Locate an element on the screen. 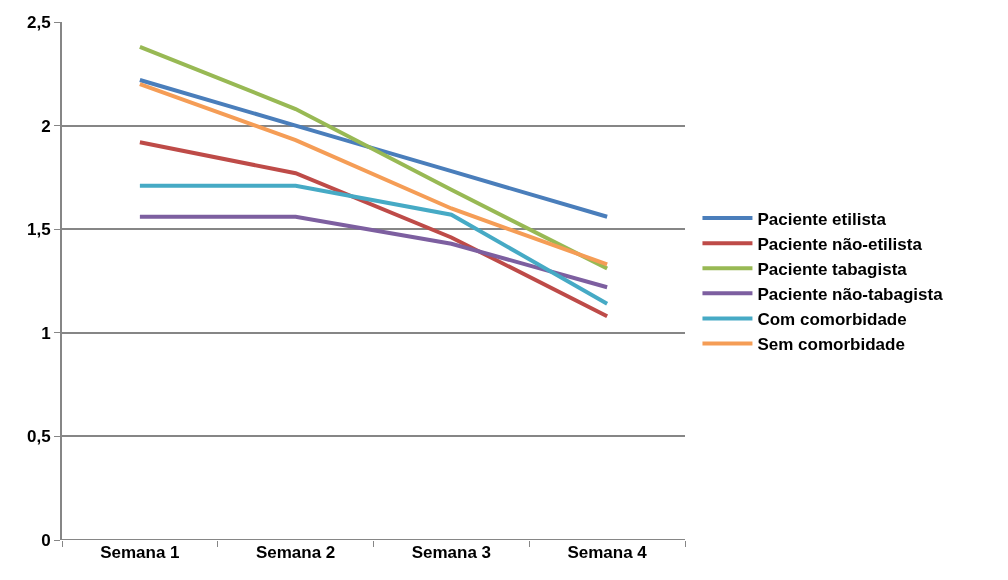  y-tick-label: 2 is located at coordinates (46, 126).